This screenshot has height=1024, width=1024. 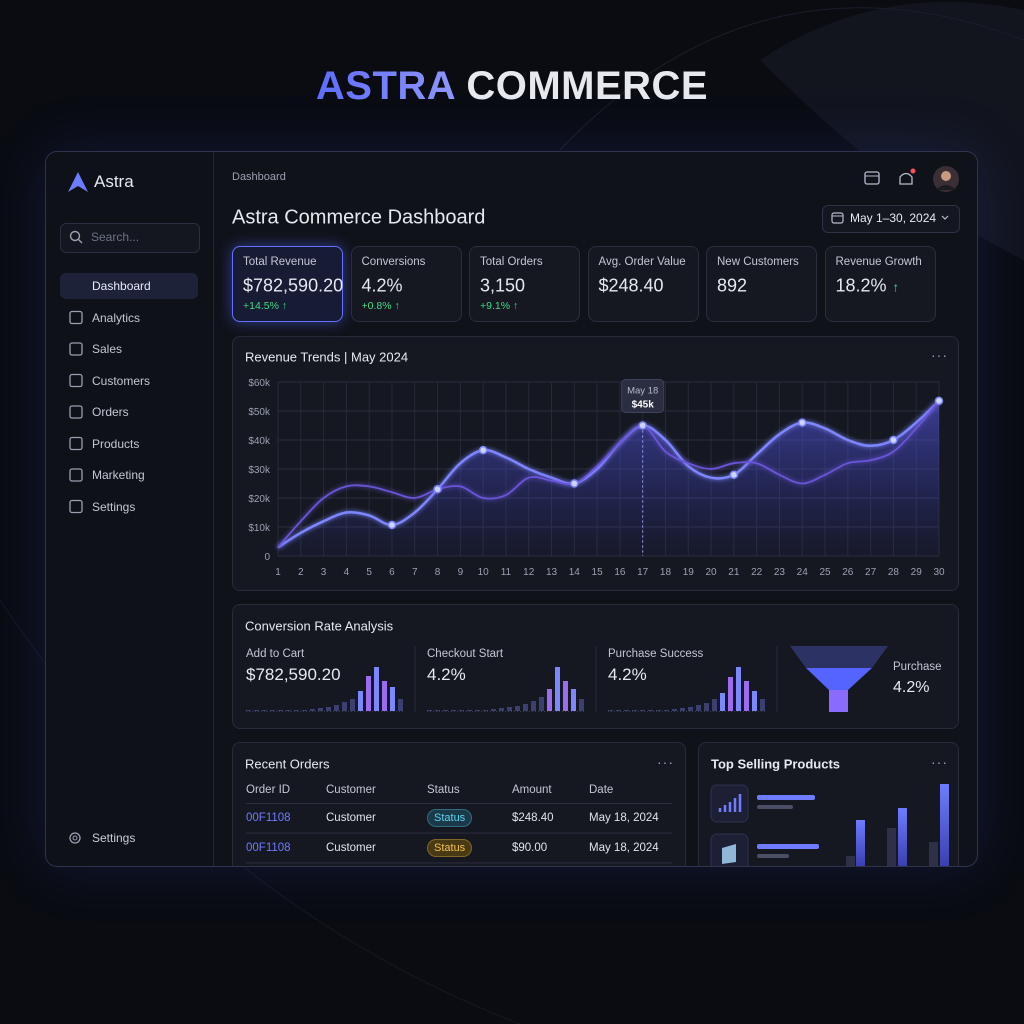 I want to click on search-box, so click(x=130, y=238).